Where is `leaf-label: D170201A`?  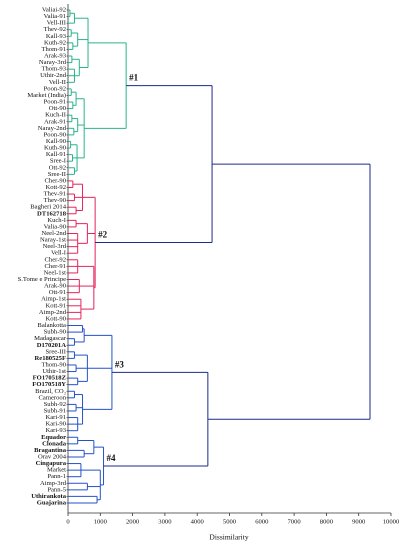
leaf-label: D170201A is located at coordinates (52, 345).